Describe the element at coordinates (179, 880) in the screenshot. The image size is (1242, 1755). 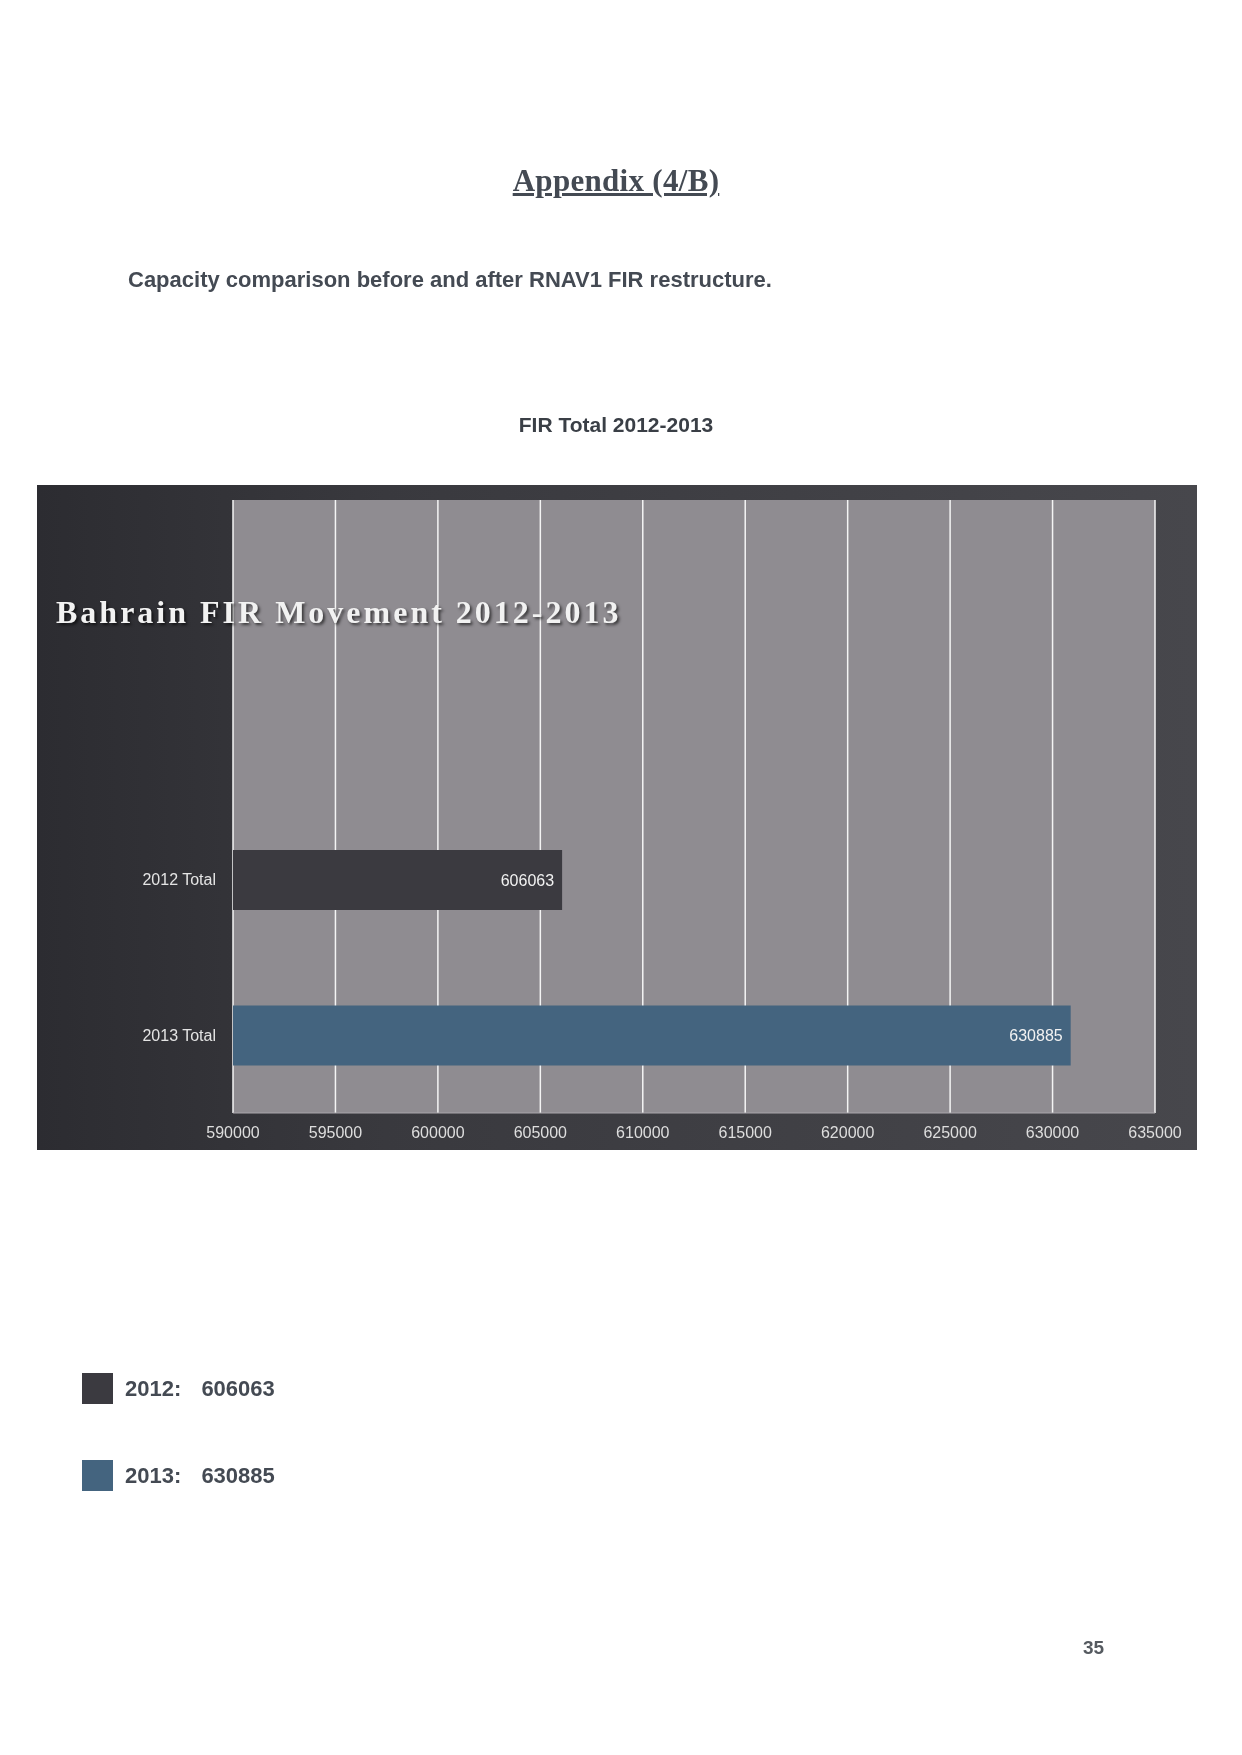
I see `y-tick-label: 2012 Total` at that location.